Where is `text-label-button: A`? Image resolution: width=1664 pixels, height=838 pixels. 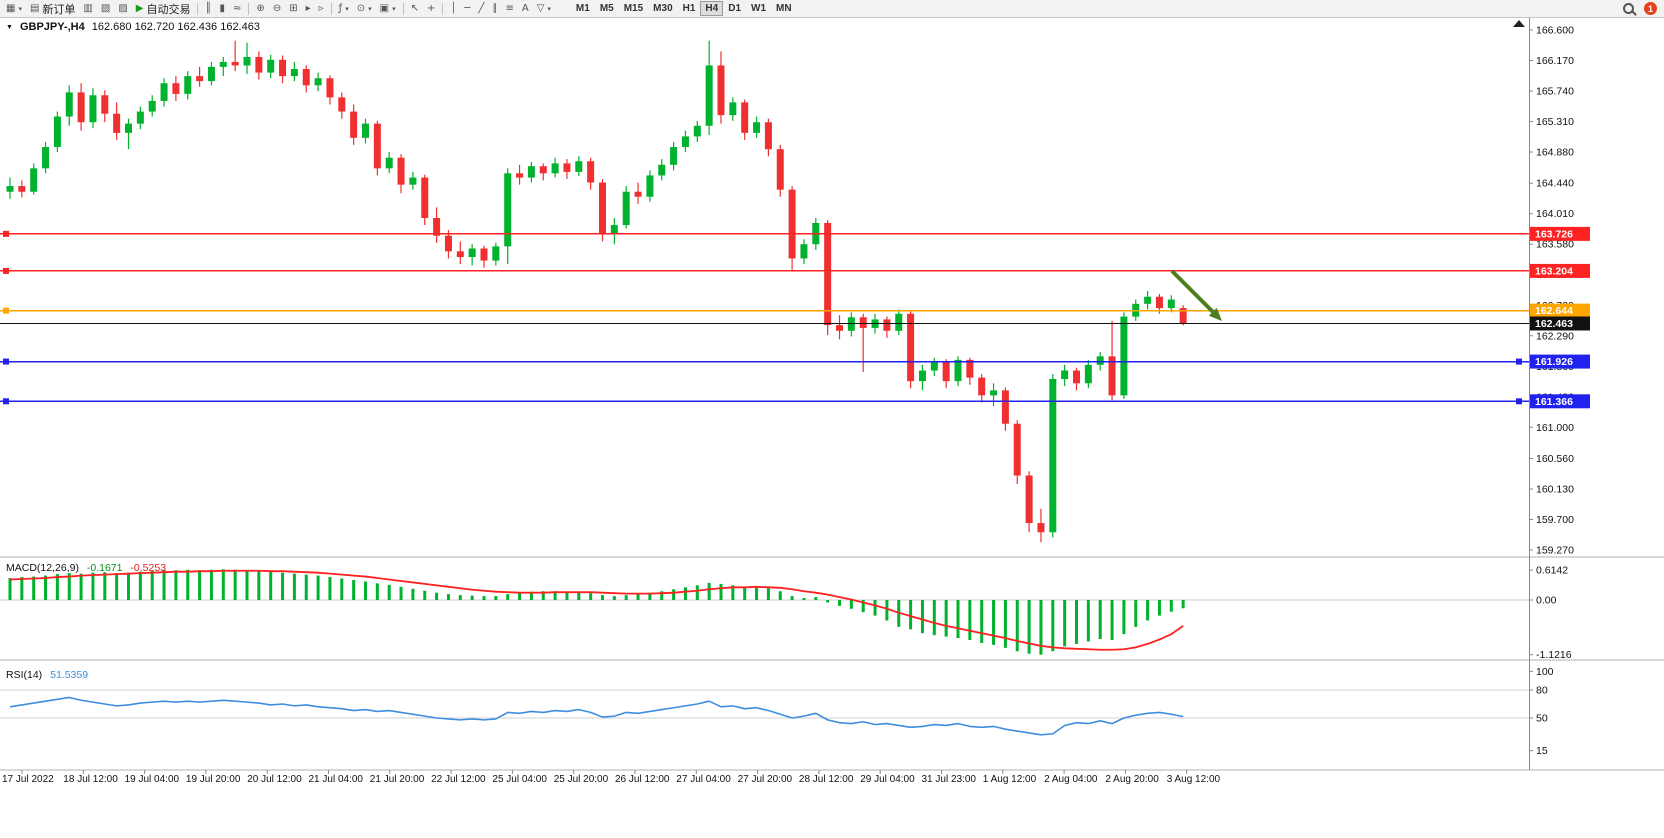 text-label-button: A is located at coordinates (525, 8).